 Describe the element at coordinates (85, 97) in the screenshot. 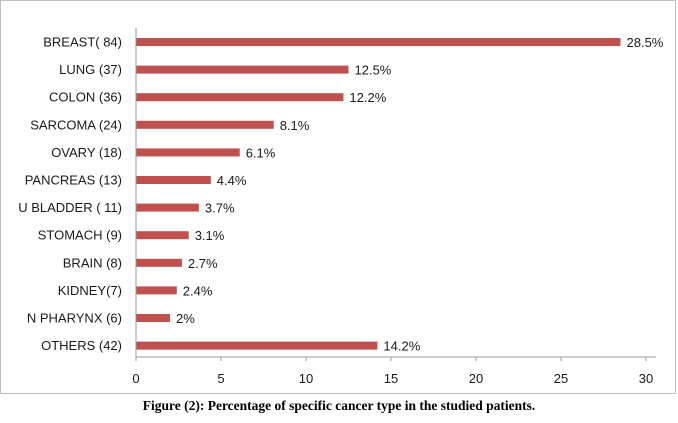

I see `category-label: COLON (36)` at that location.